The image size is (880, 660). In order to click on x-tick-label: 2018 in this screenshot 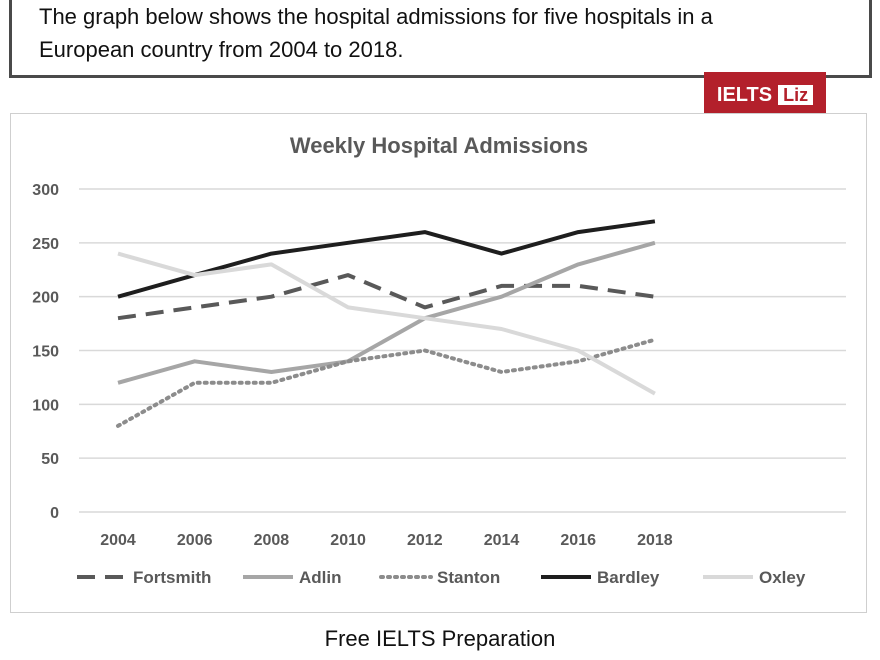, I will do `click(655, 540)`.